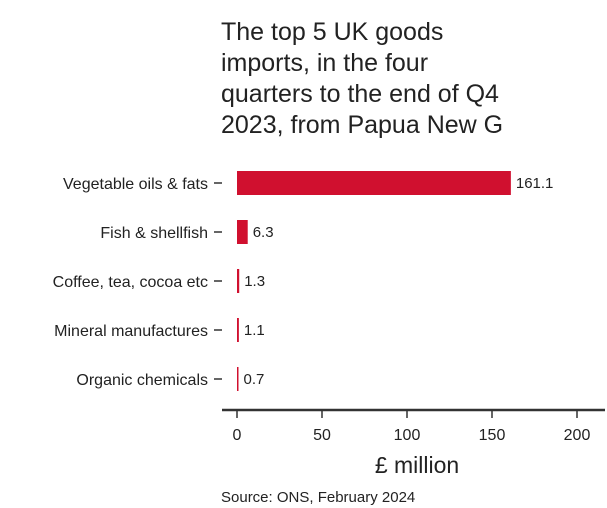 This screenshot has width=607, height=508. What do you see at coordinates (332, 32) in the screenshot?
I see `chart-title-line-1: The top 5 UK goods` at bounding box center [332, 32].